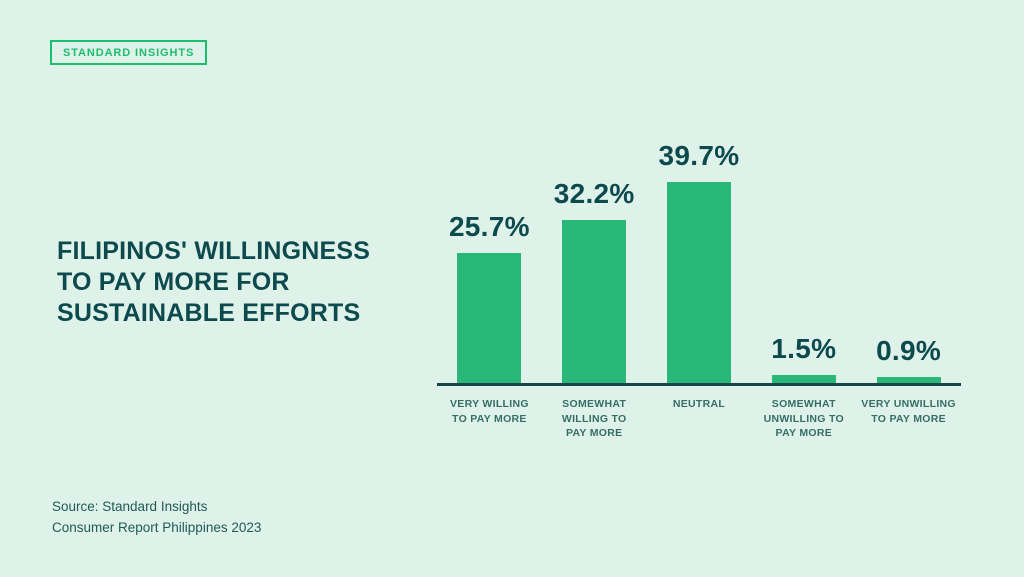 The width and height of the screenshot is (1024, 577). What do you see at coordinates (489, 411) in the screenshot?
I see `x-axis-tick-label: VERY WILLING TO PAY MORE` at bounding box center [489, 411].